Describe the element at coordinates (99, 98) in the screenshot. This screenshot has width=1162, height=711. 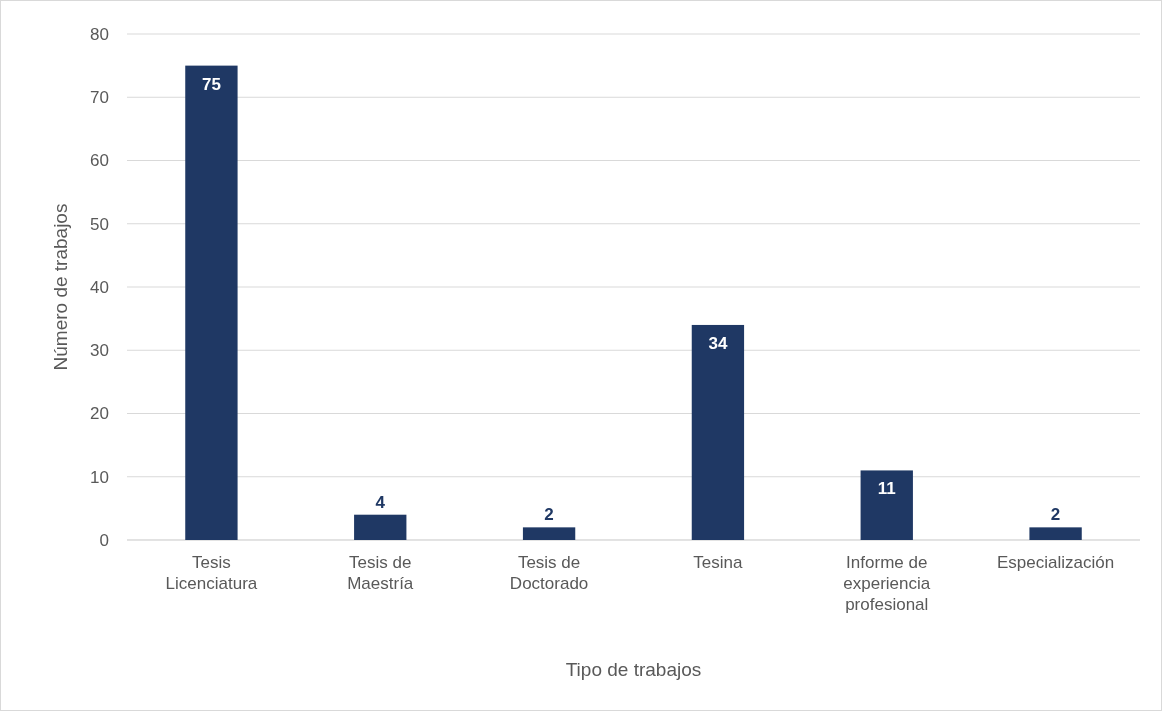
I see `y-tick-label: 70` at that location.